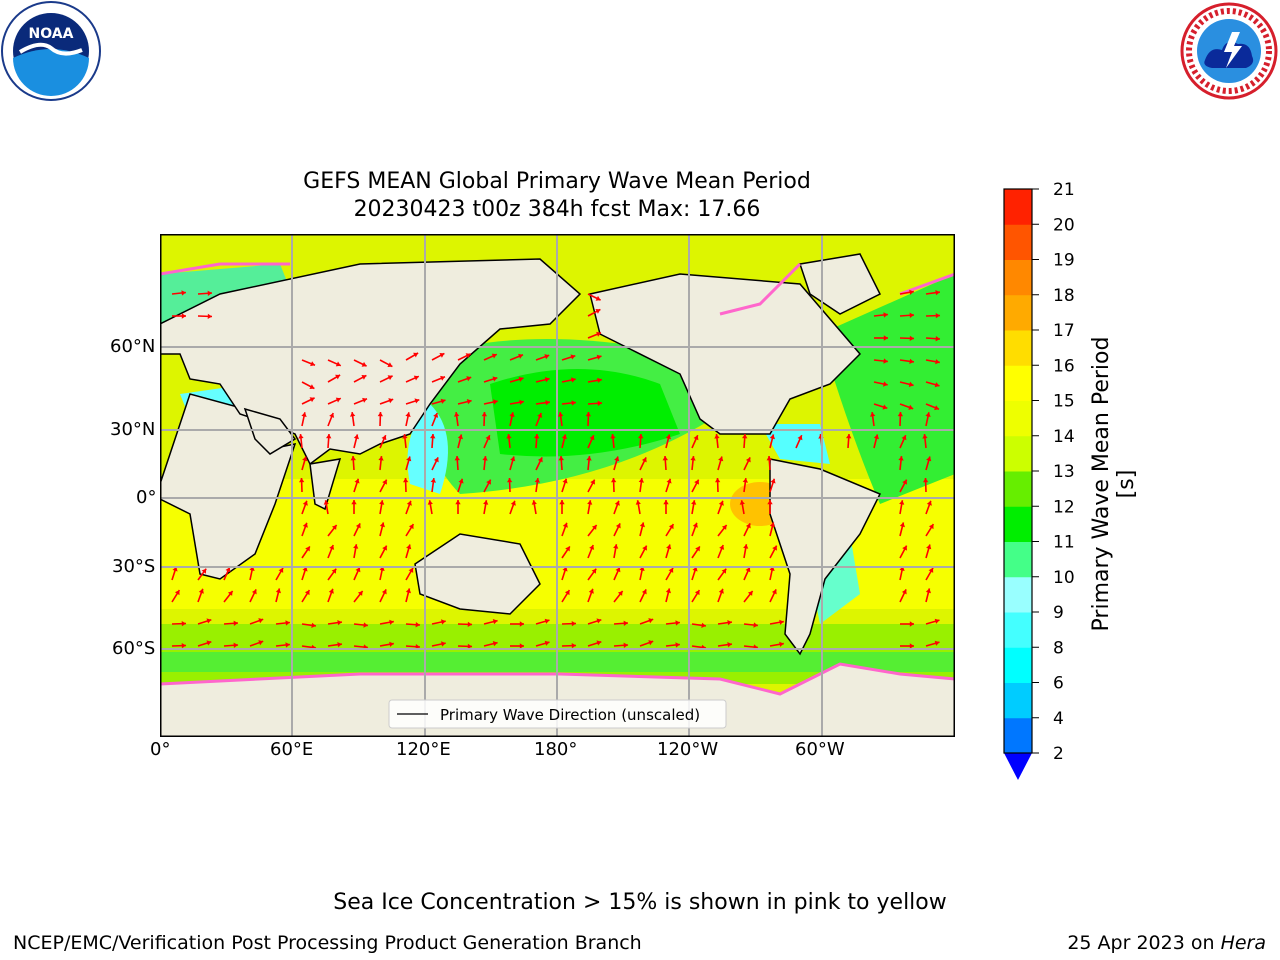  Describe the element at coordinates (1064, 507) in the screenshot. I see `colorbar-tick-label: 12` at that location.